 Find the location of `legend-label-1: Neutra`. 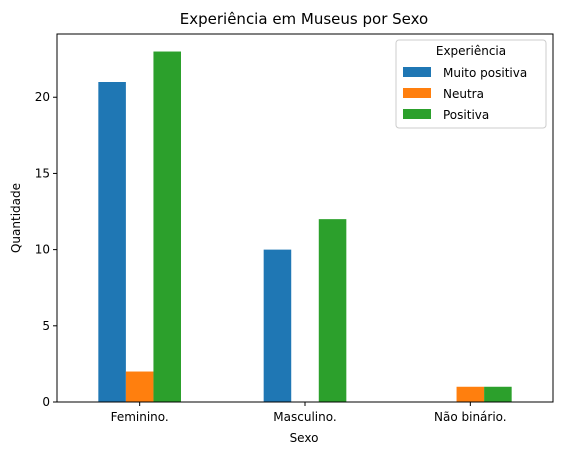

legend-label-1: Neutra is located at coordinates (463, 94).